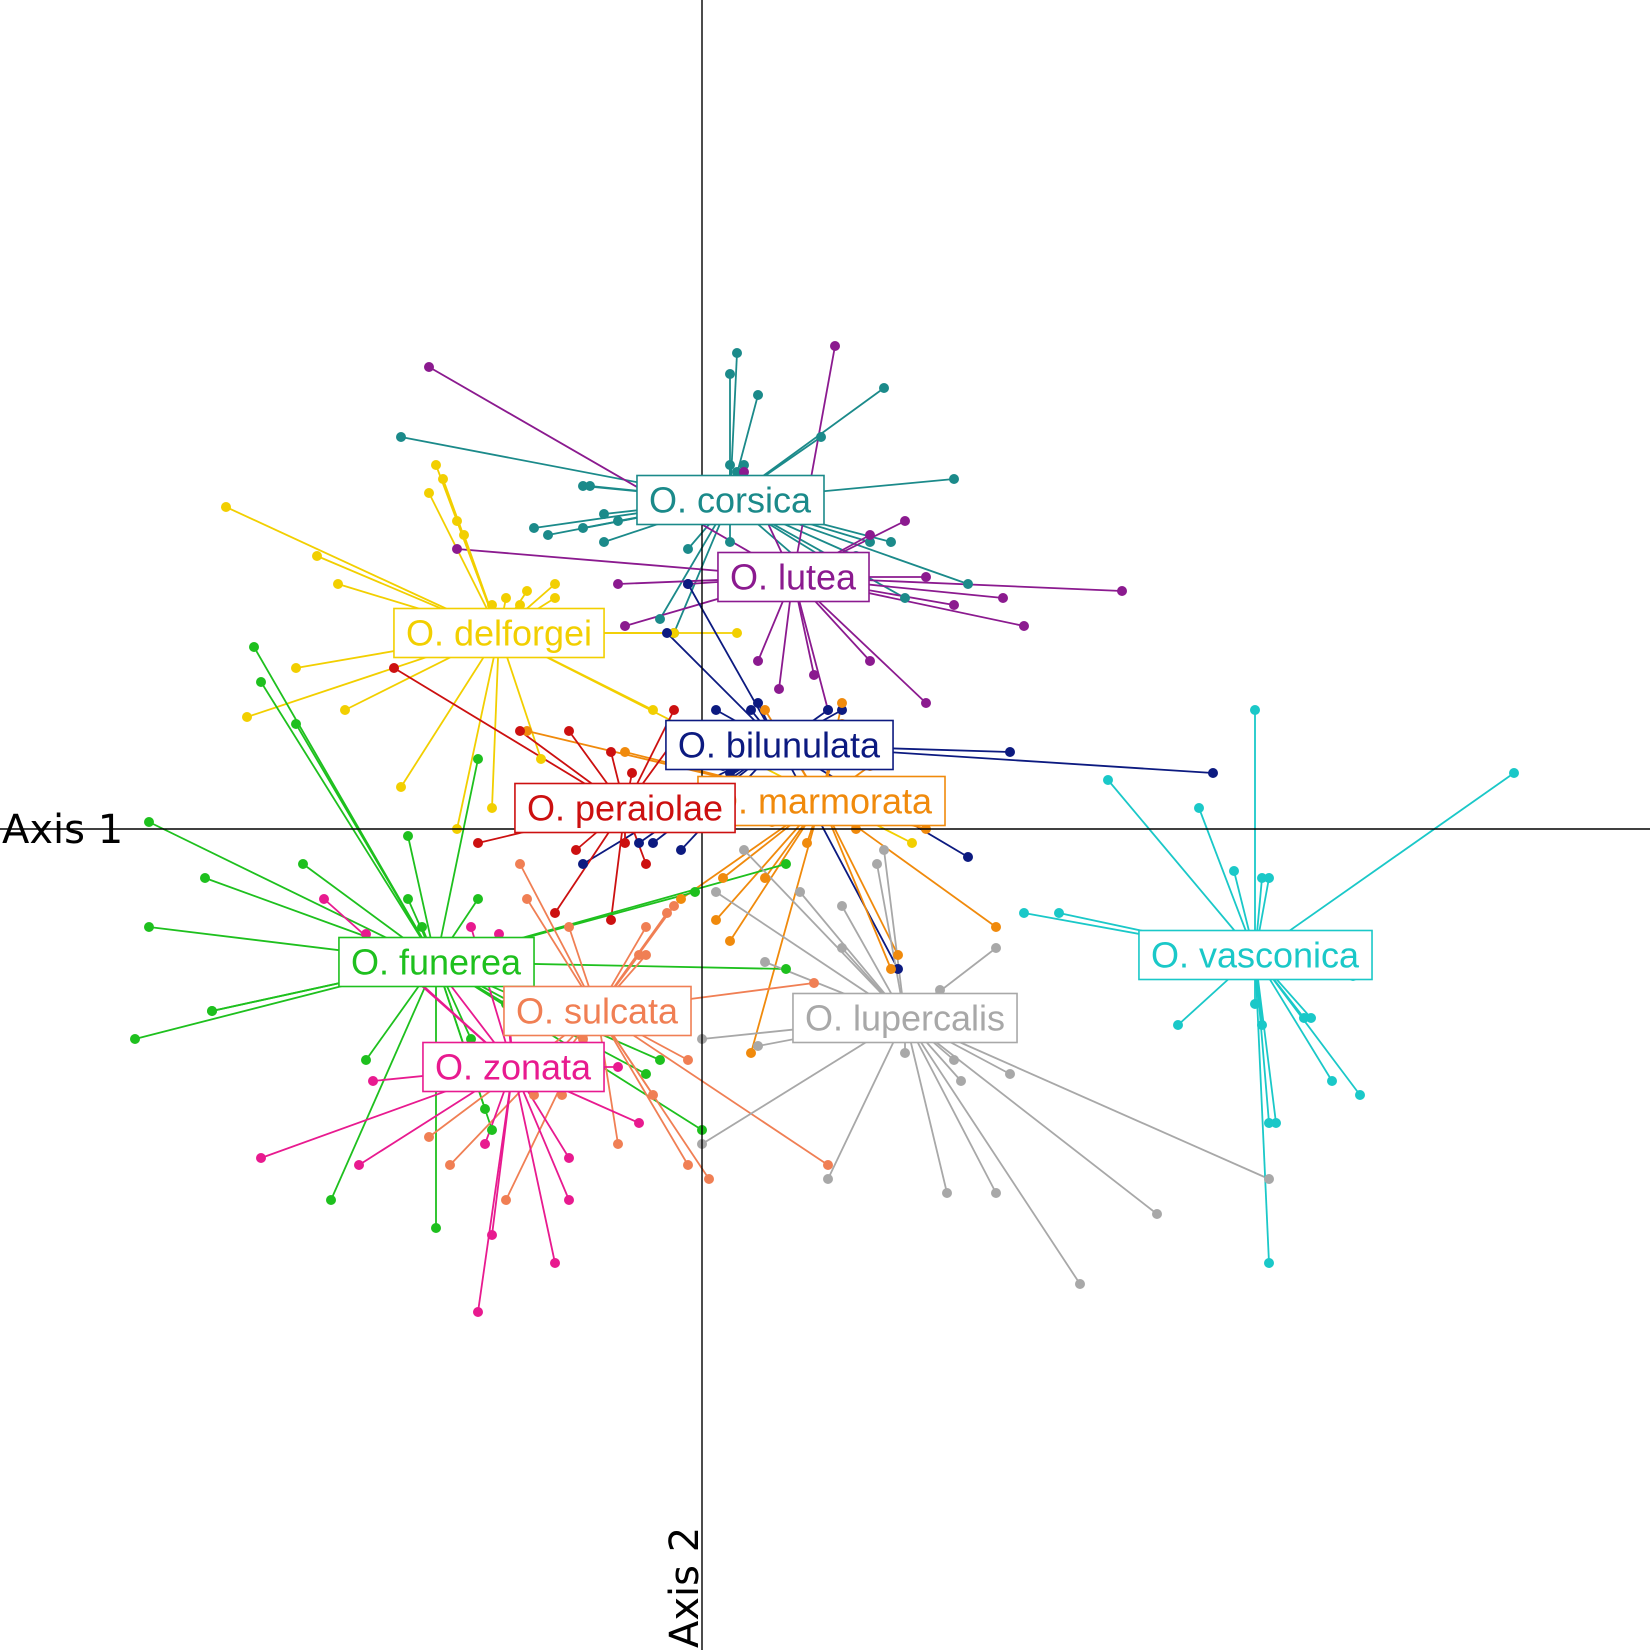 The height and width of the screenshot is (1650, 1650). I want to click on o-lutea-label-box, so click(793, 577).